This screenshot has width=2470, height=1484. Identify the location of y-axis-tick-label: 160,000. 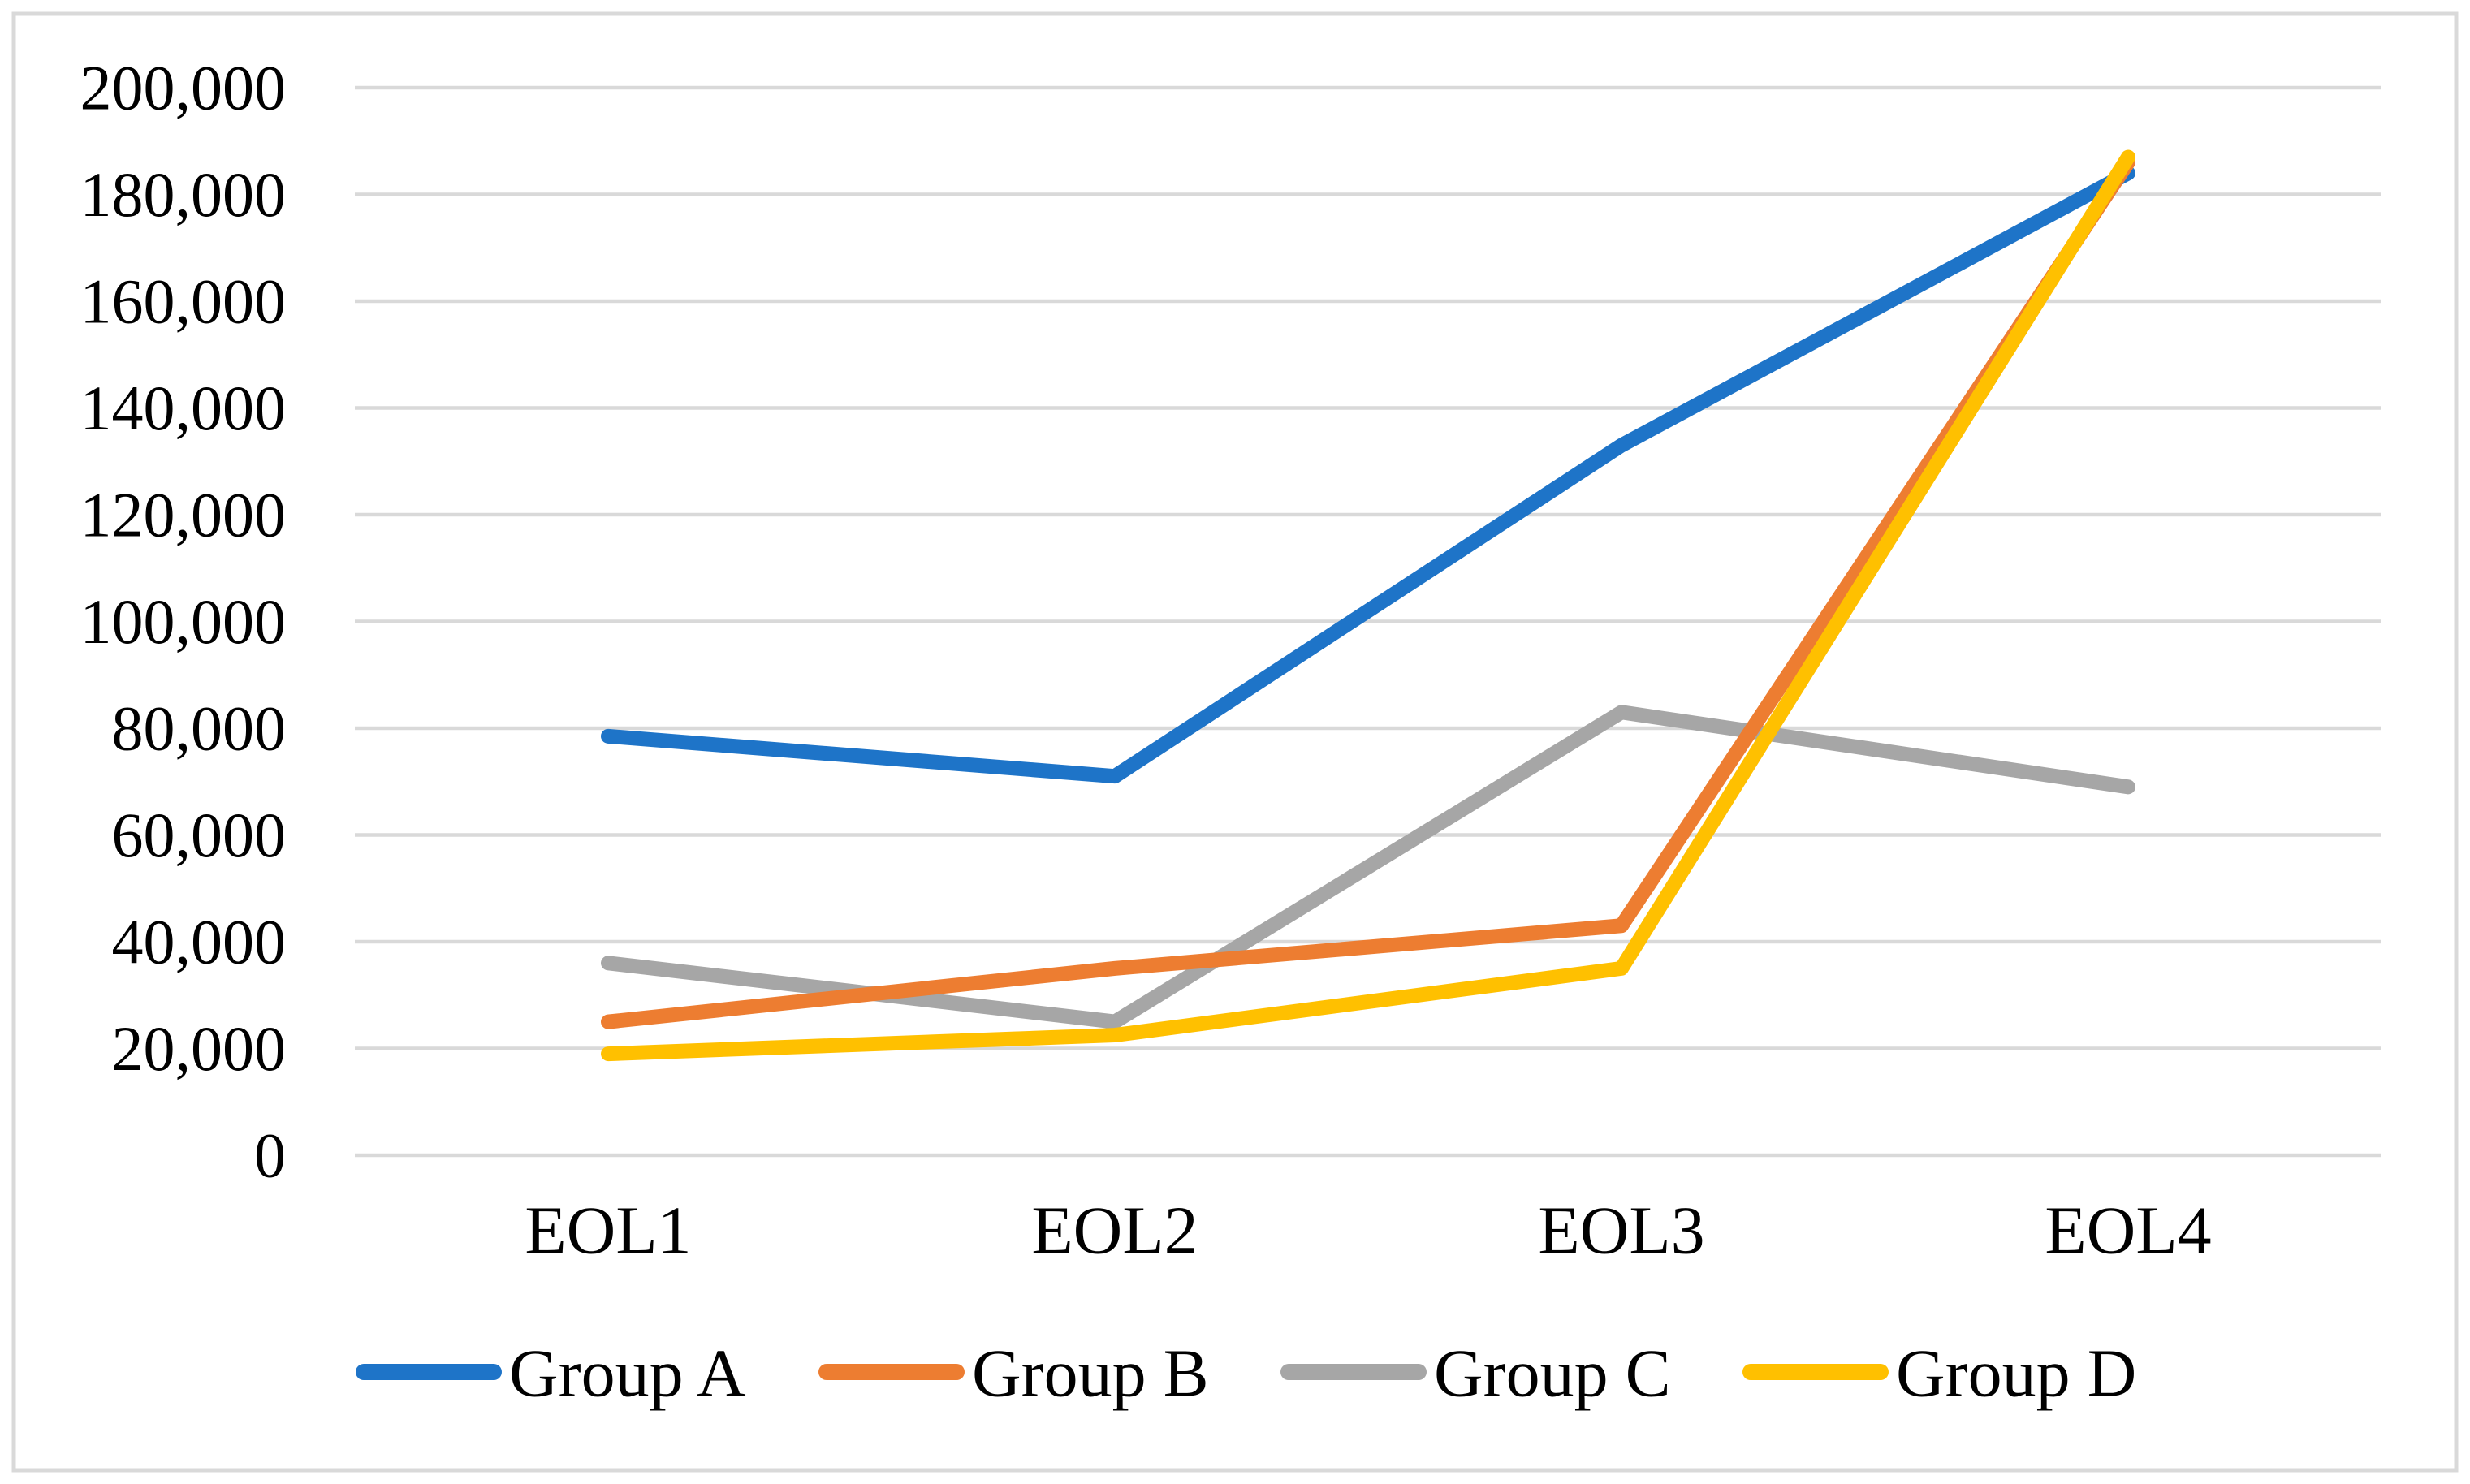
(184, 301).